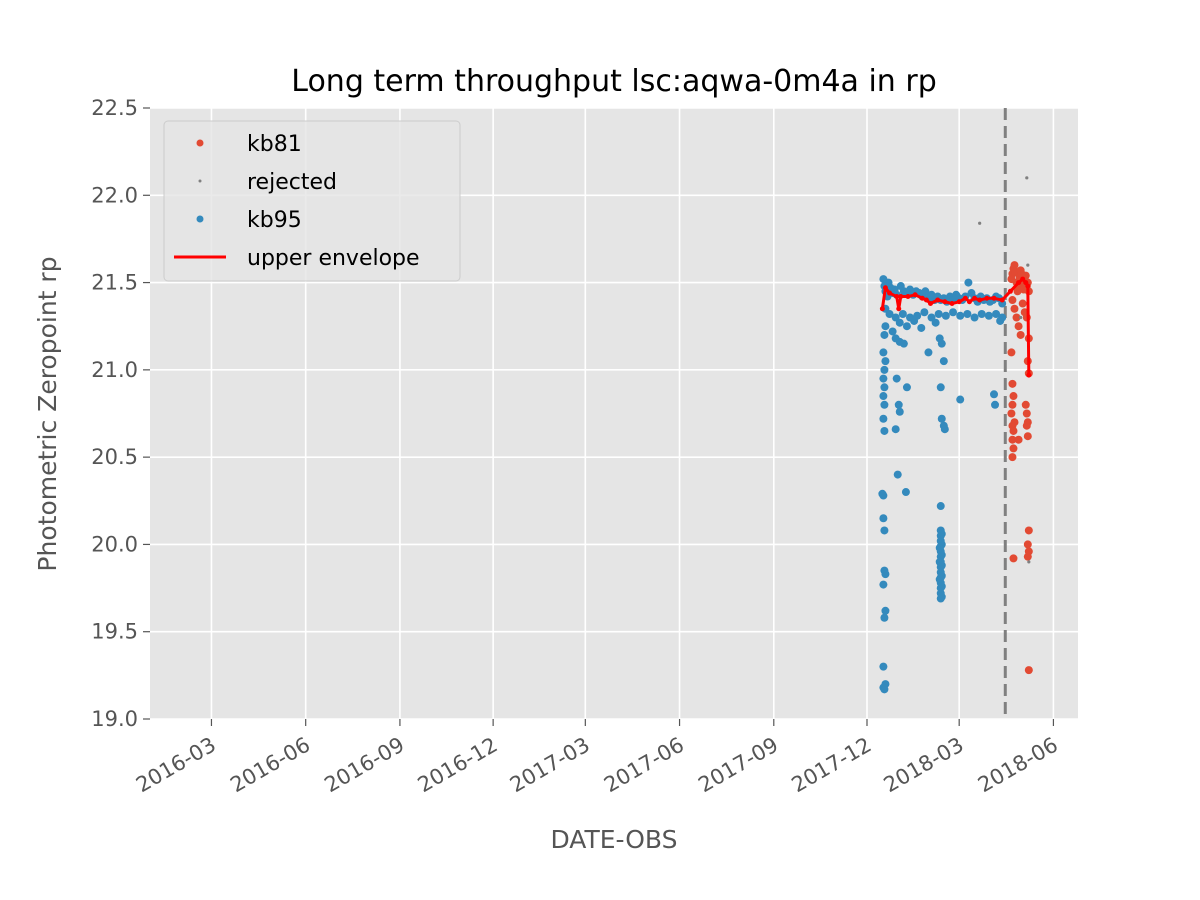 The width and height of the screenshot is (1200, 900). What do you see at coordinates (120, 413) in the screenshot?
I see `y-axis-ticks: 19.0 19.5 20.0 20.5 21.0 21.5 22.0 22.5` at bounding box center [120, 413].